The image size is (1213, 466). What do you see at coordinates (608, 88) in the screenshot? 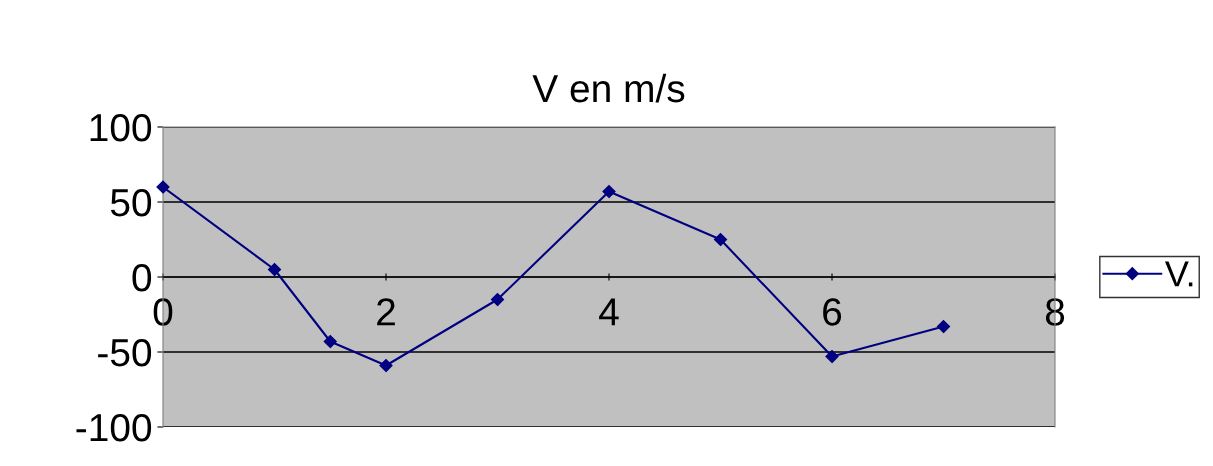
I see `chart-title: V en m/s` at bounding box center [608, 88].